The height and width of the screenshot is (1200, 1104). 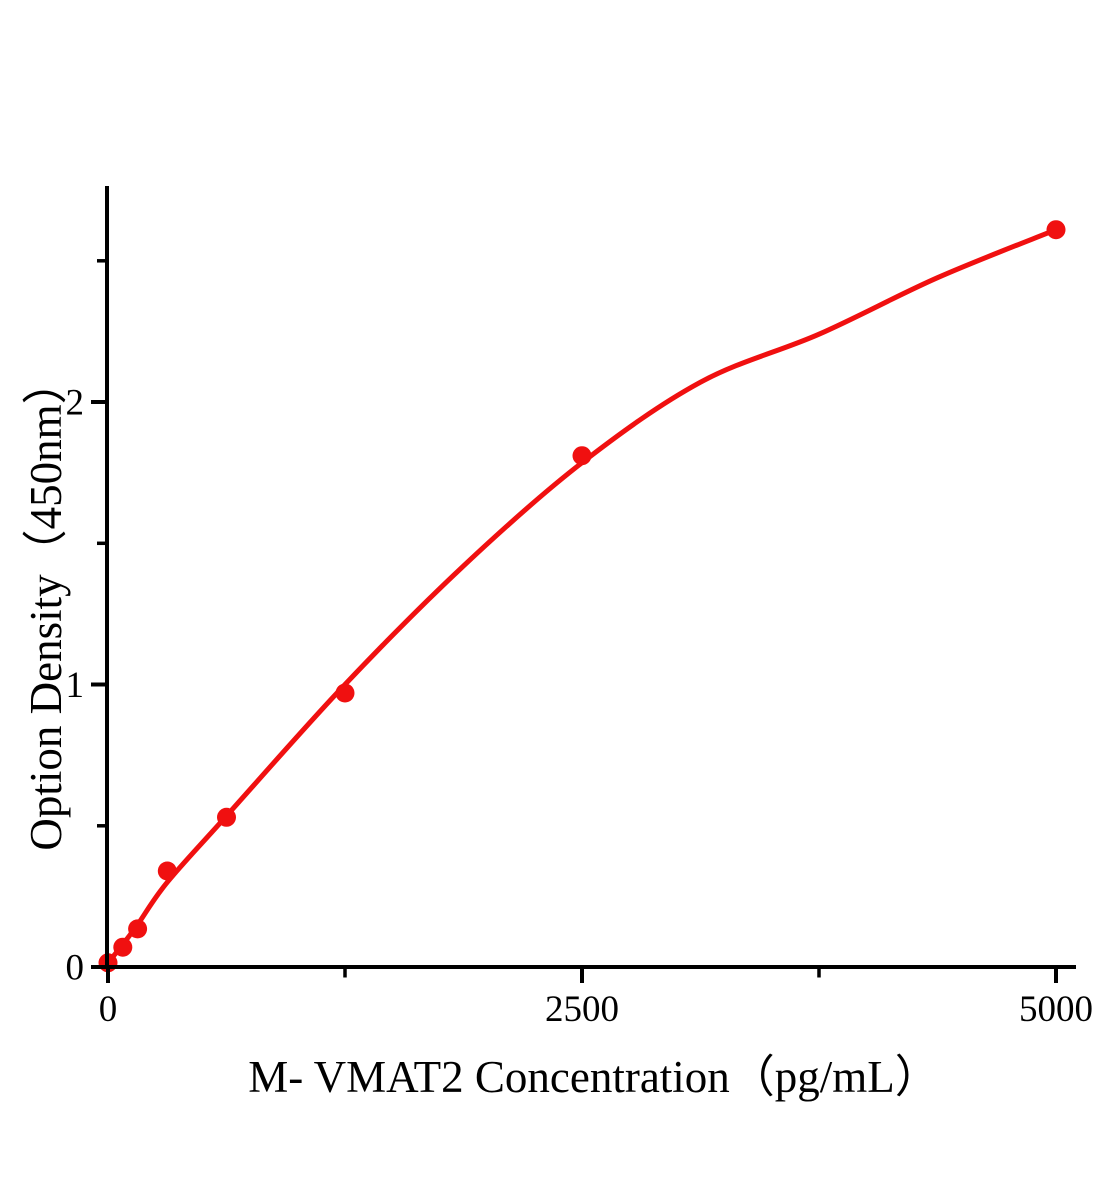 I want to click on x-axis-tick-label: 0, so click(x=108, y=1009).